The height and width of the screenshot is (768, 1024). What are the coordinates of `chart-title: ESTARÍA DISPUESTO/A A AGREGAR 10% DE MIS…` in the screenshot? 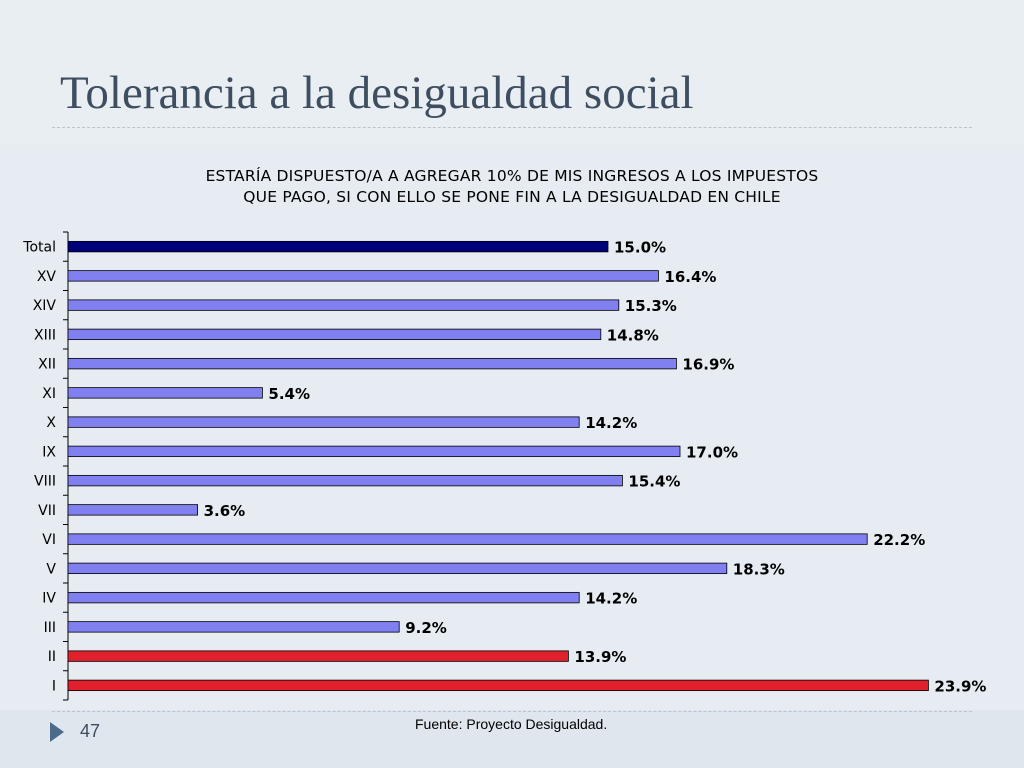 It's located at (512, 187).